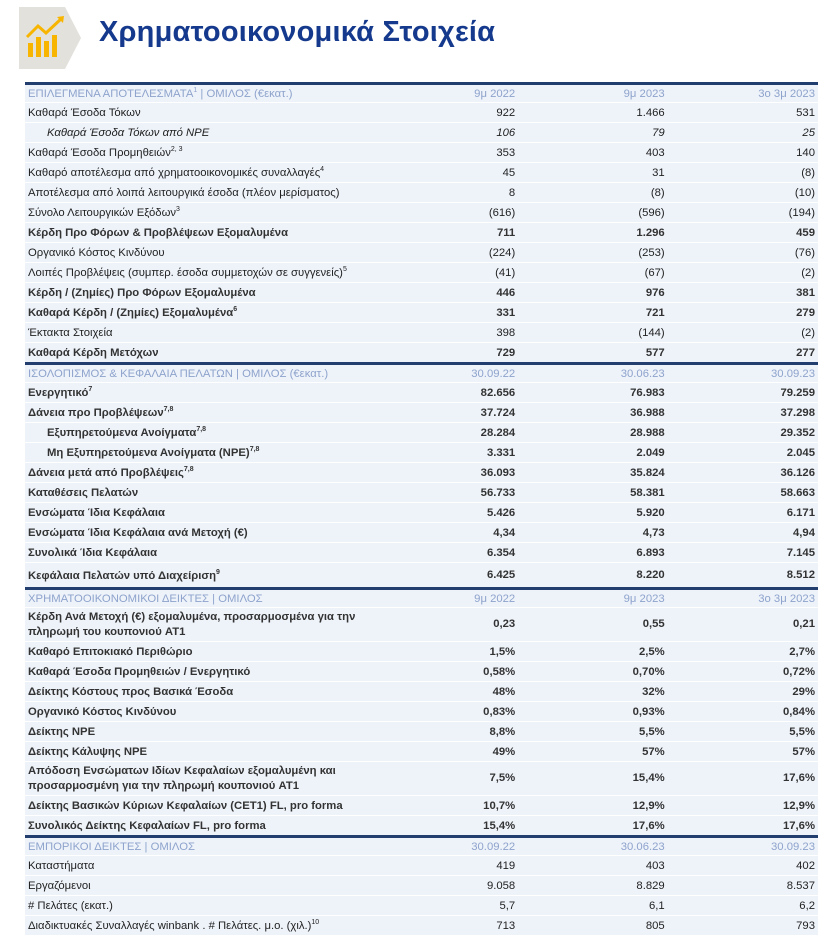  I want to click on cell-value: 6.354, so click(443, 552).